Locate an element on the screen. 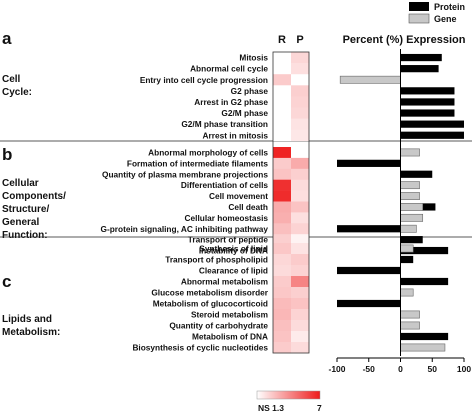 The image size is (472, 414). row-label: Steroid metabolism is located at coordinates (229, 315).